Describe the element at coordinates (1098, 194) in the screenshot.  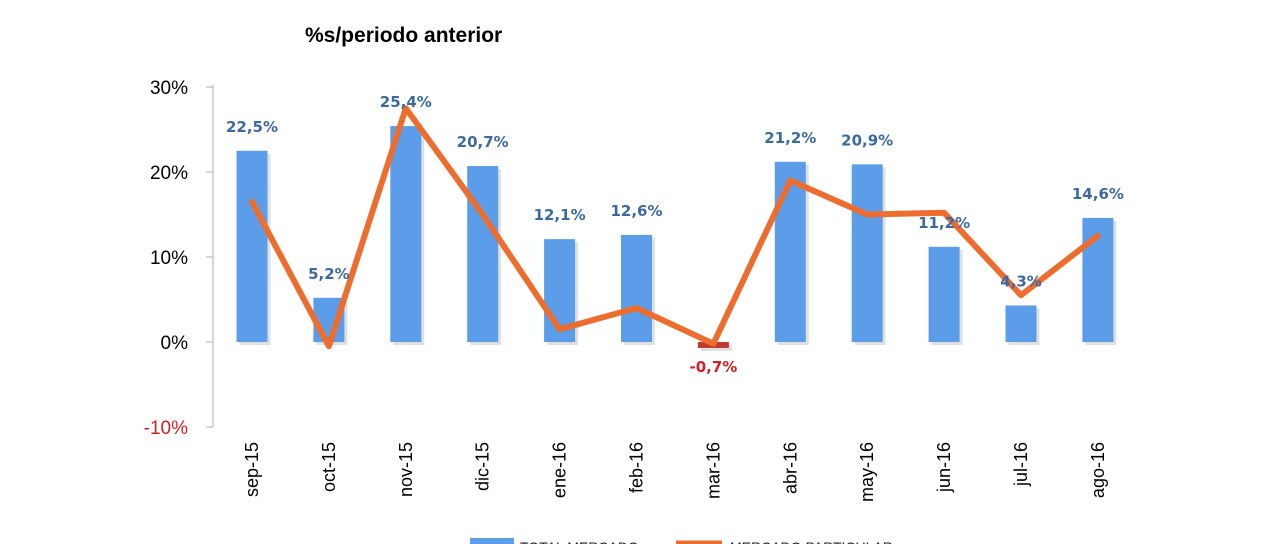
I see `data-label: 14,6%` at that location.